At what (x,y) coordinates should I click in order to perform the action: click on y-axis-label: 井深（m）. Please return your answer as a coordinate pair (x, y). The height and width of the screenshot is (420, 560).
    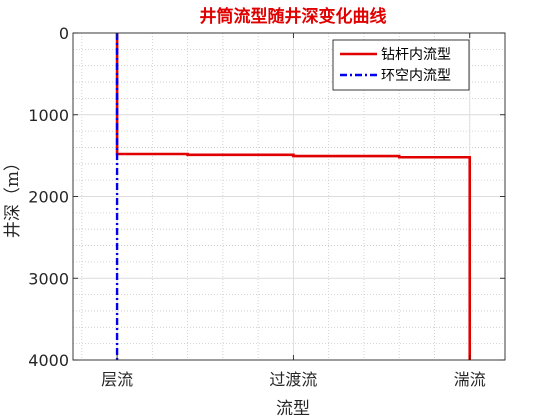
    Looking at the image, I should click on (13, 196).